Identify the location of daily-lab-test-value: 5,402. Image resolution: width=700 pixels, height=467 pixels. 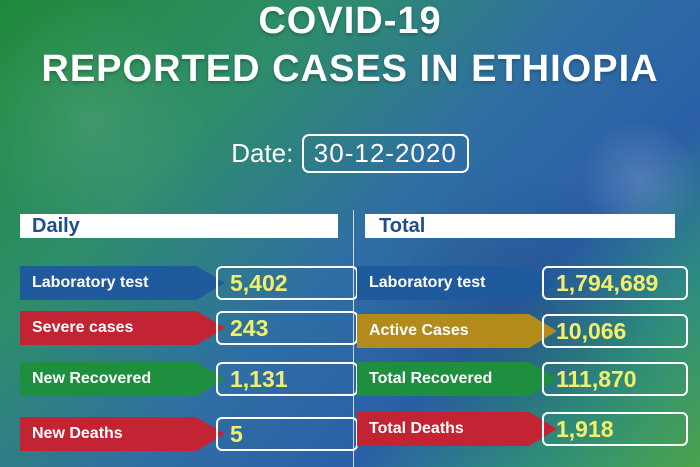
(287, 283).